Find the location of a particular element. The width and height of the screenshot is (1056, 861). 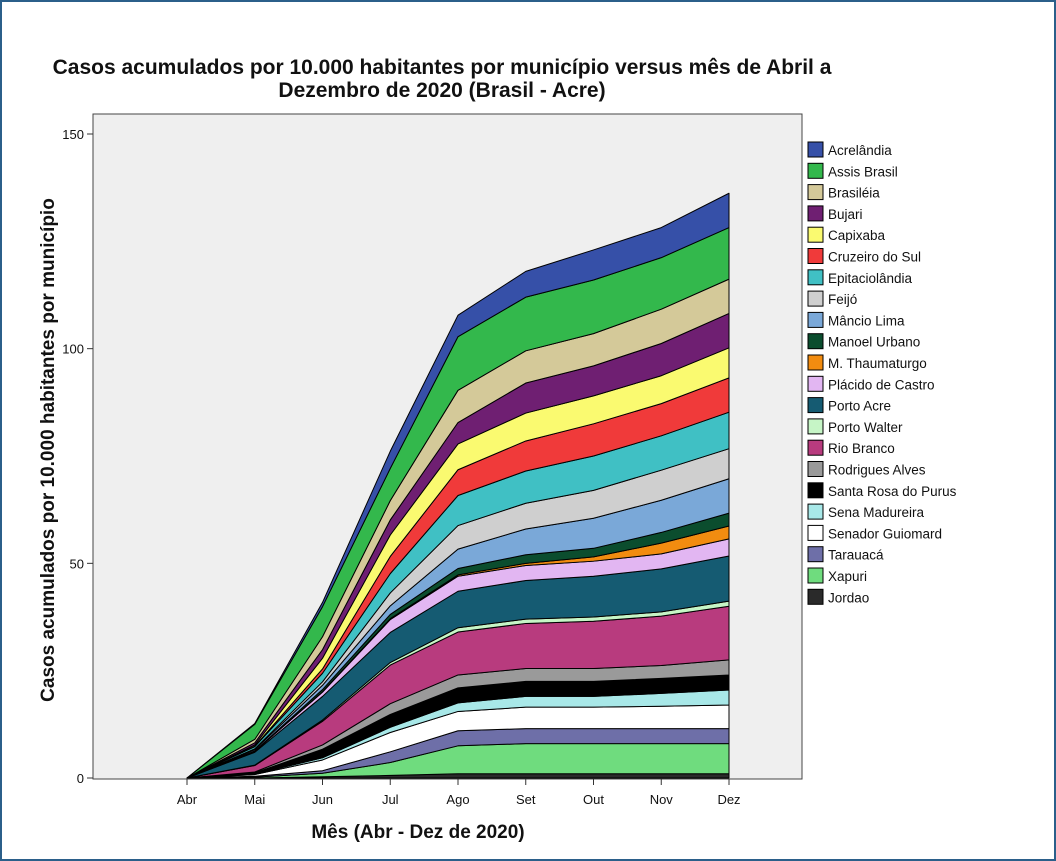

legend-label-10: M. Thaumaturgo is located at coordinates (877, 363).